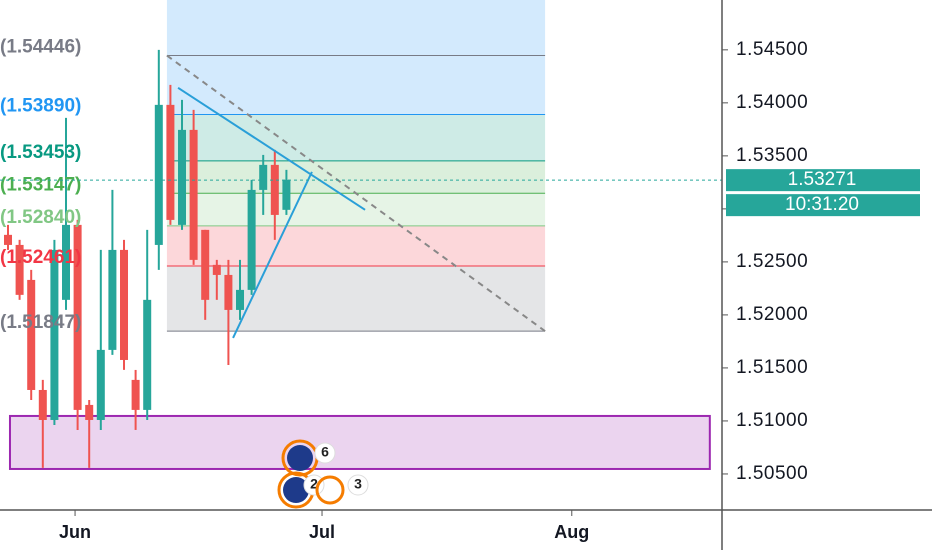 The height and width of the screenshot is (550, 932). What do you see at coordinates (772, 261) in the screenshot?
I see `y-tick-label: 1.52500` at bounding box center [772, 261].